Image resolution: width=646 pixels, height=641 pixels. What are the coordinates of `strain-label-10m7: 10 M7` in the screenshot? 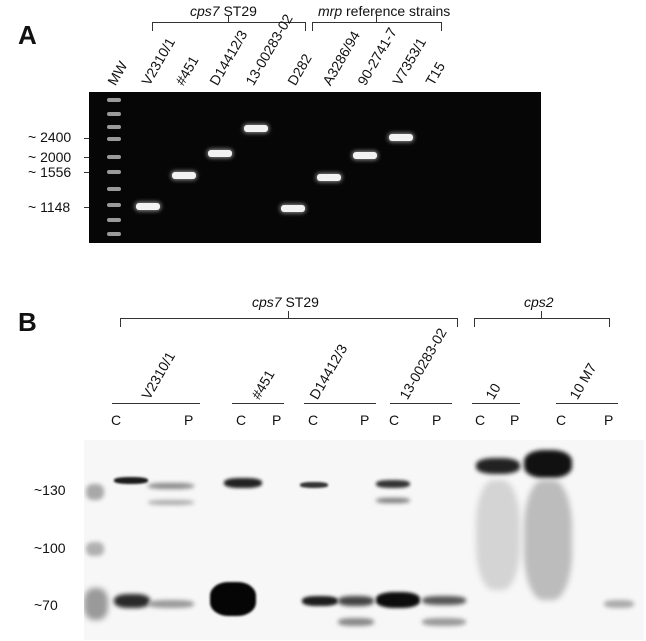 It's located at (583, 381).